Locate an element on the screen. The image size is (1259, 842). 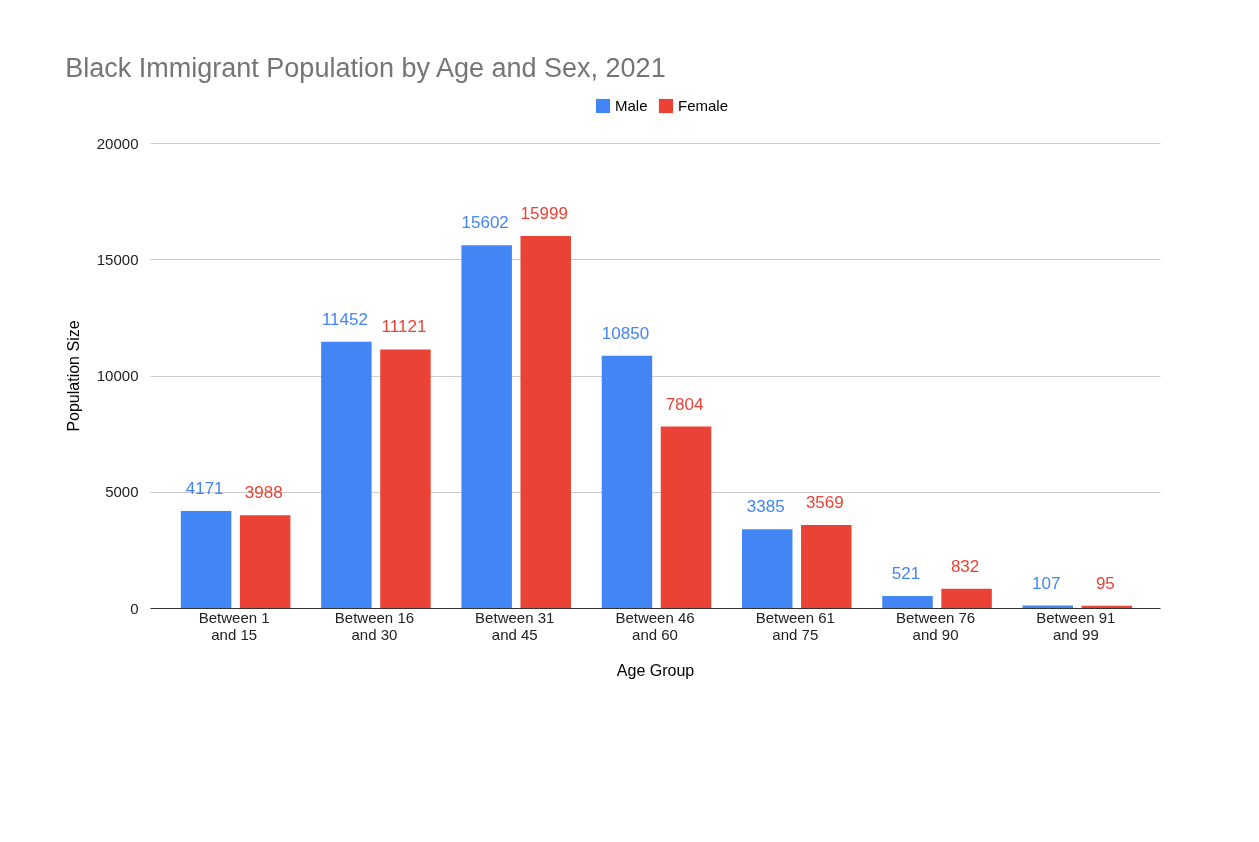
y-tick-label: 20000 is located at coordinates (117, 143).